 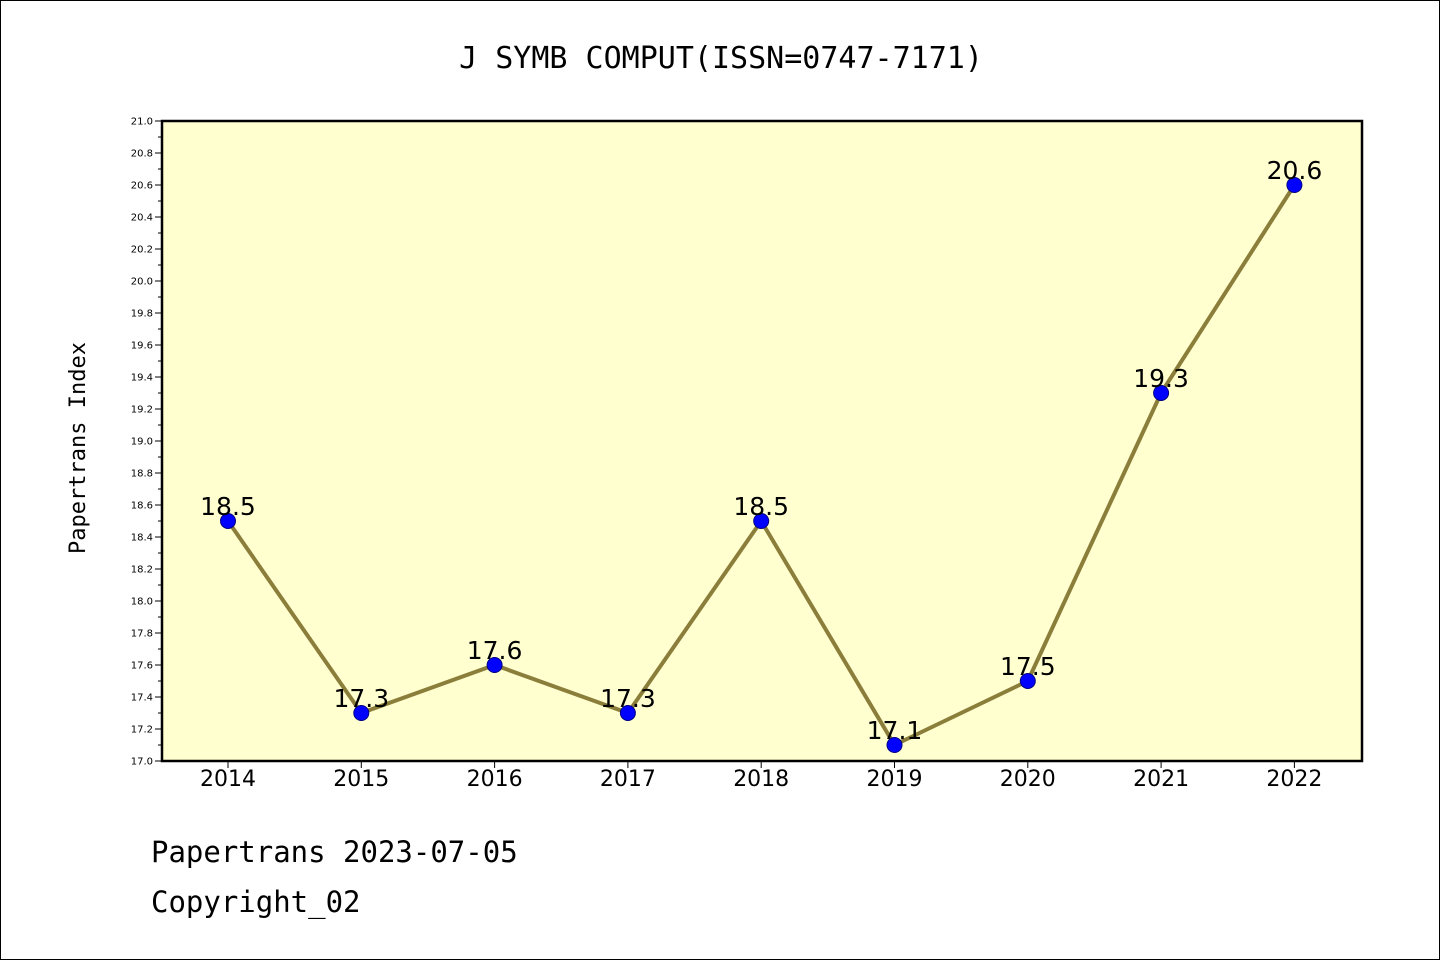 What do you see at coordinates (142, 122) in the screenshot?
I see `y-tick-label: 21.0` at bounding box center [142, 122].